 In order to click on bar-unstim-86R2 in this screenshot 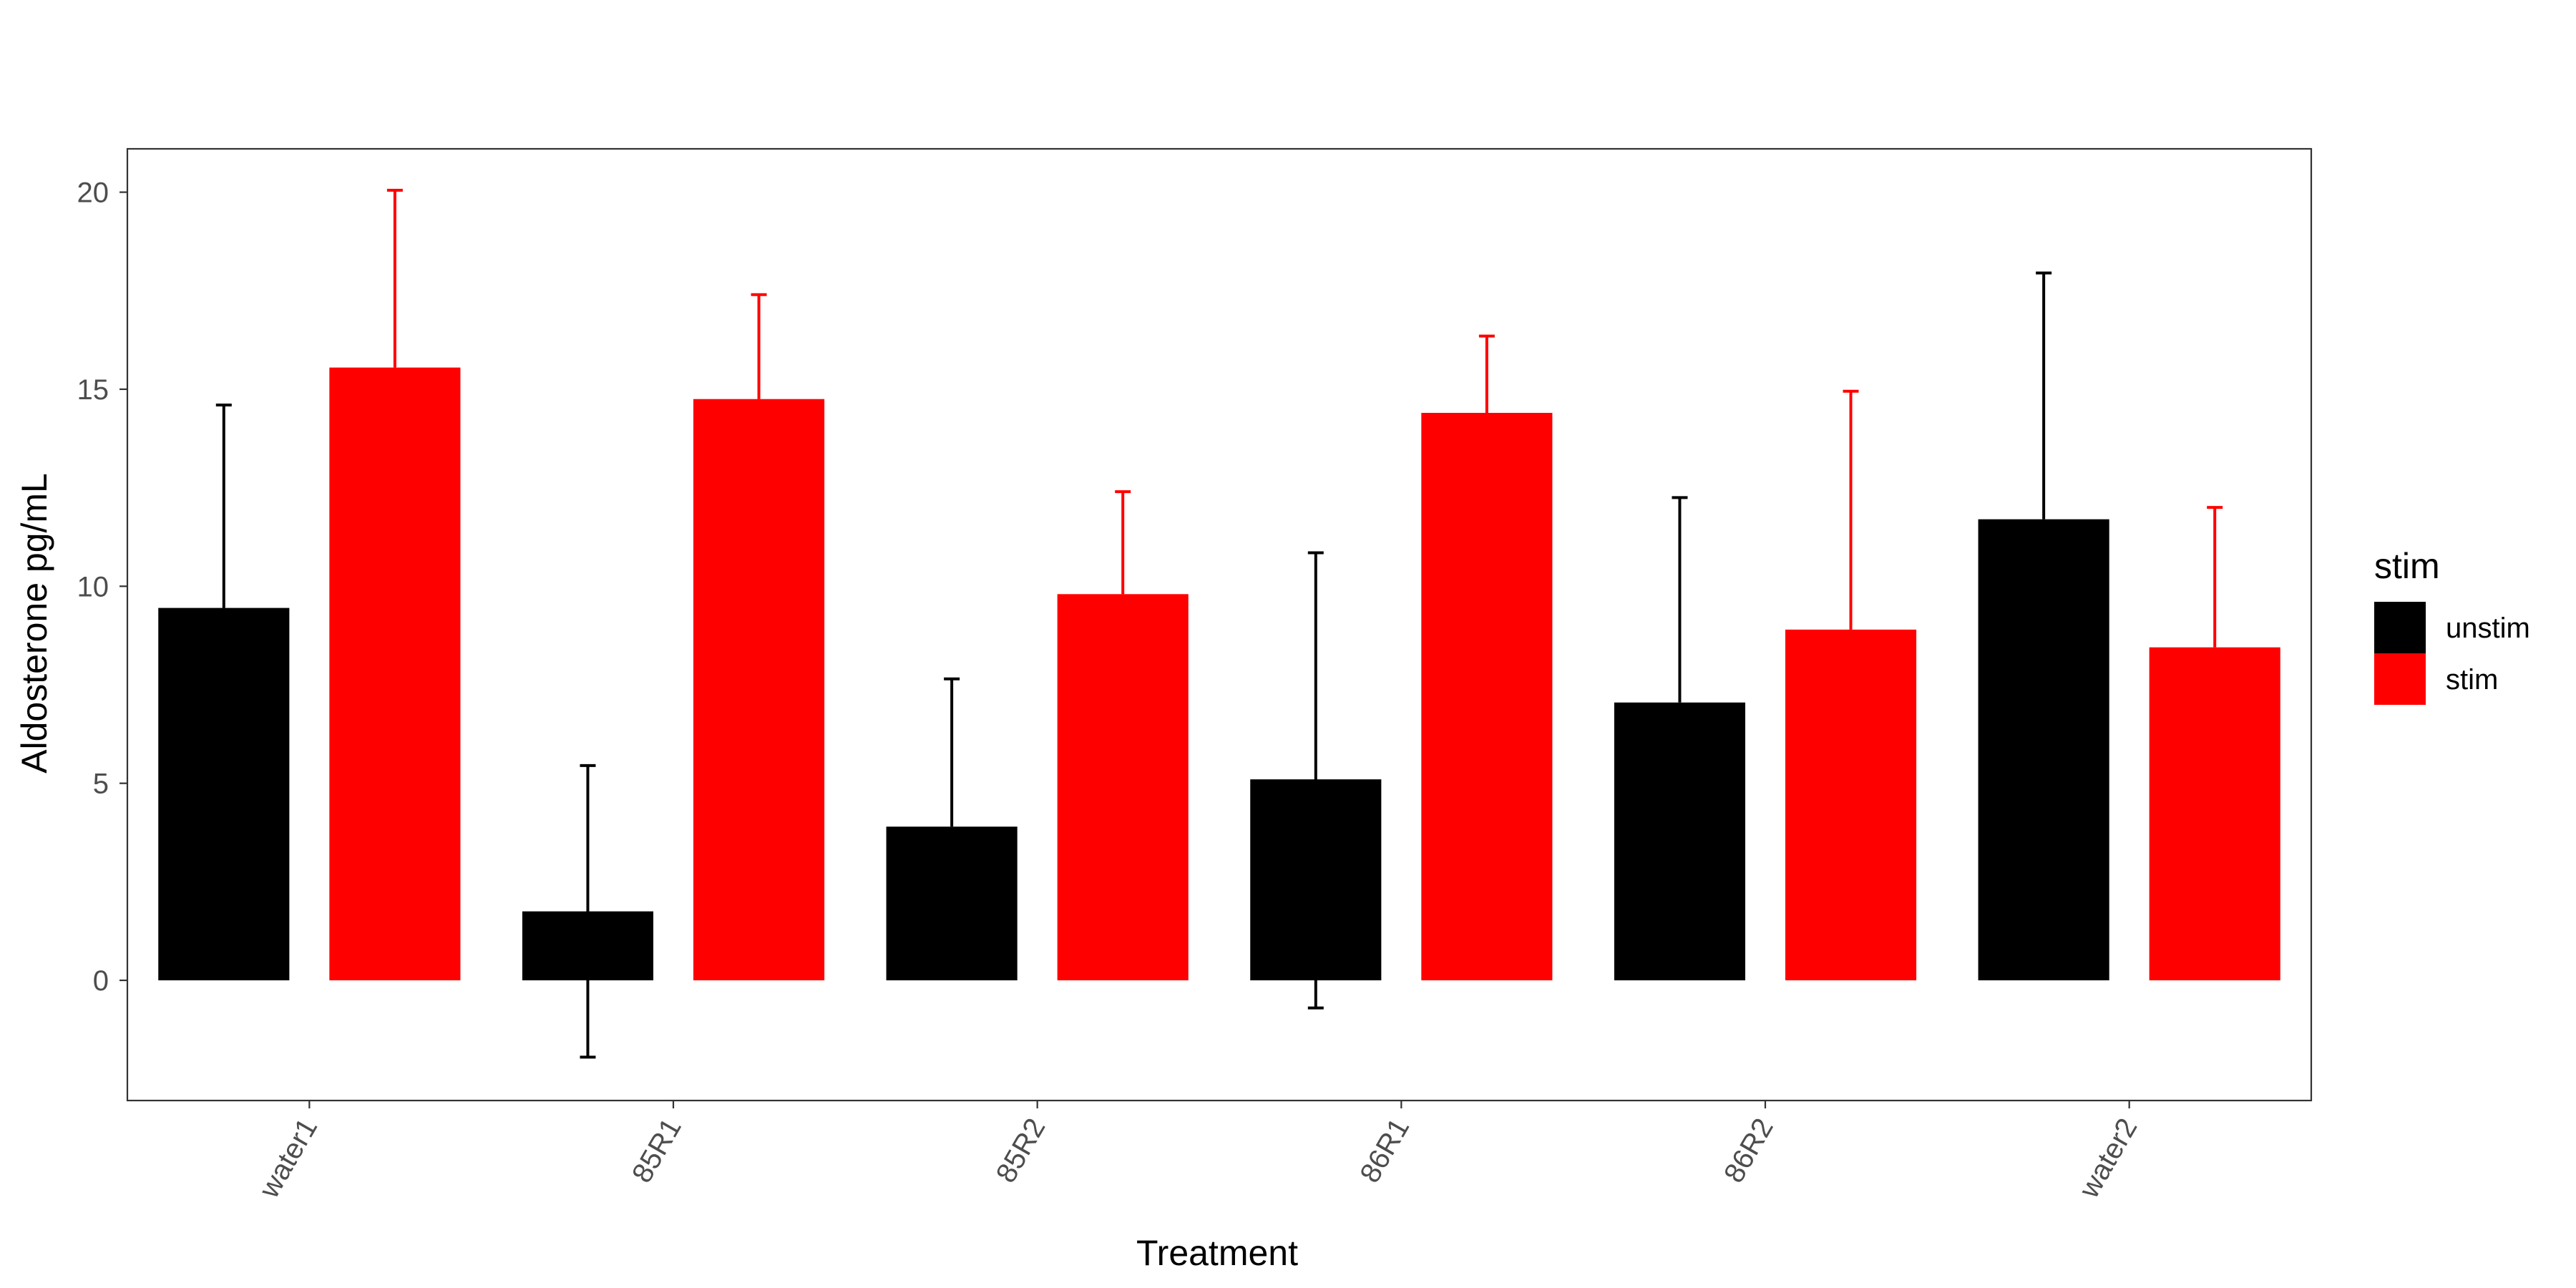, I will do `click(1680, 841)`.